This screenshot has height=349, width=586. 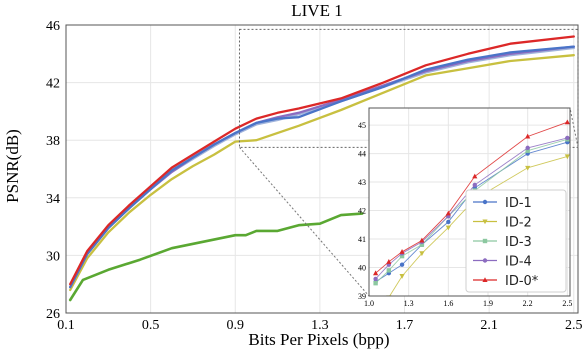 What do you see at coordinates (66, 325) in the screenshot?
I see `x-tick-label: 0.1` at bounding box center [66, 325].